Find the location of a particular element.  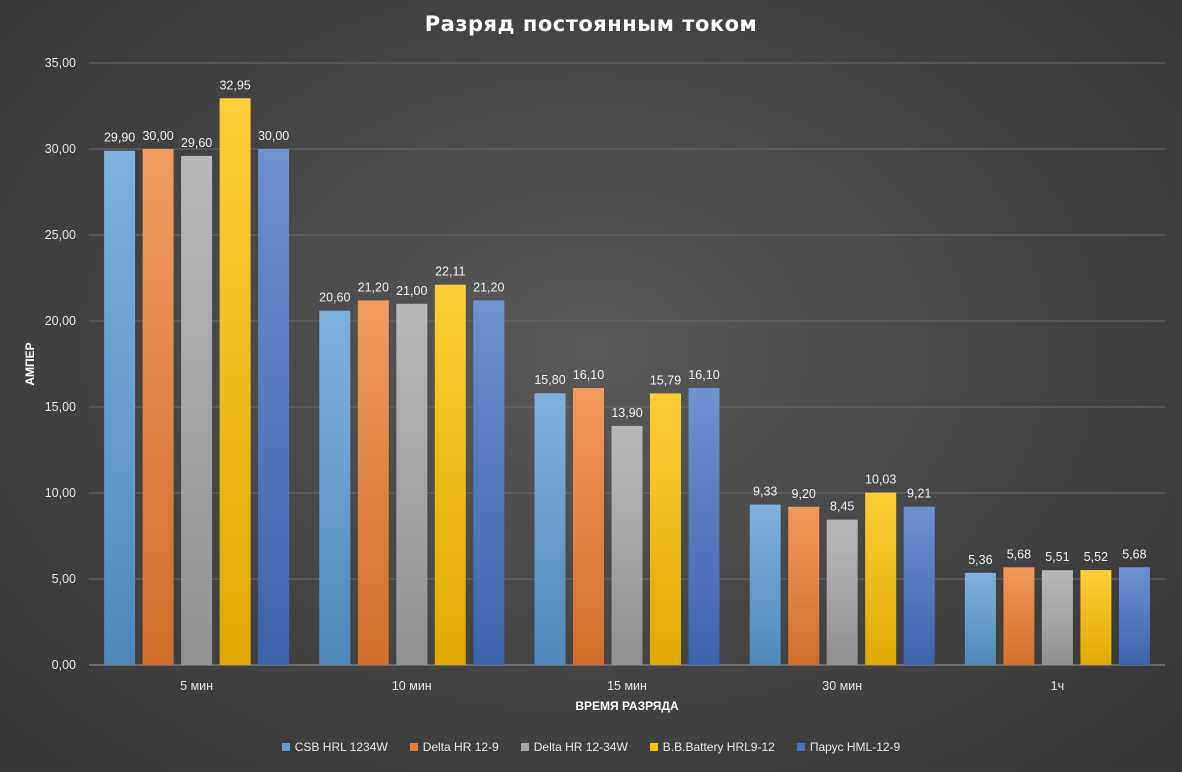

data-label: 22,11 is located at coordinates (450, 272).